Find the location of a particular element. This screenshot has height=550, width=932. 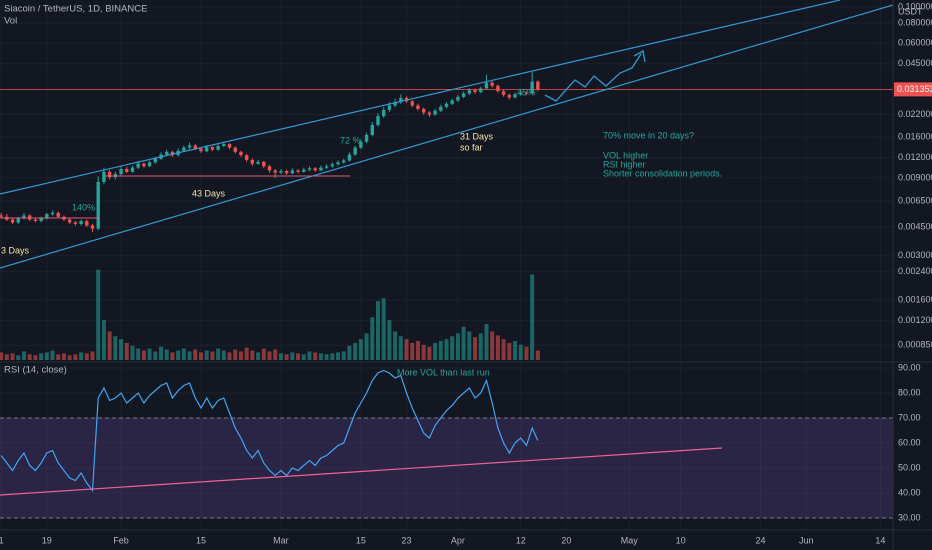

annotation: Shorter consolidation periods. is located at coordinates (662, 173).